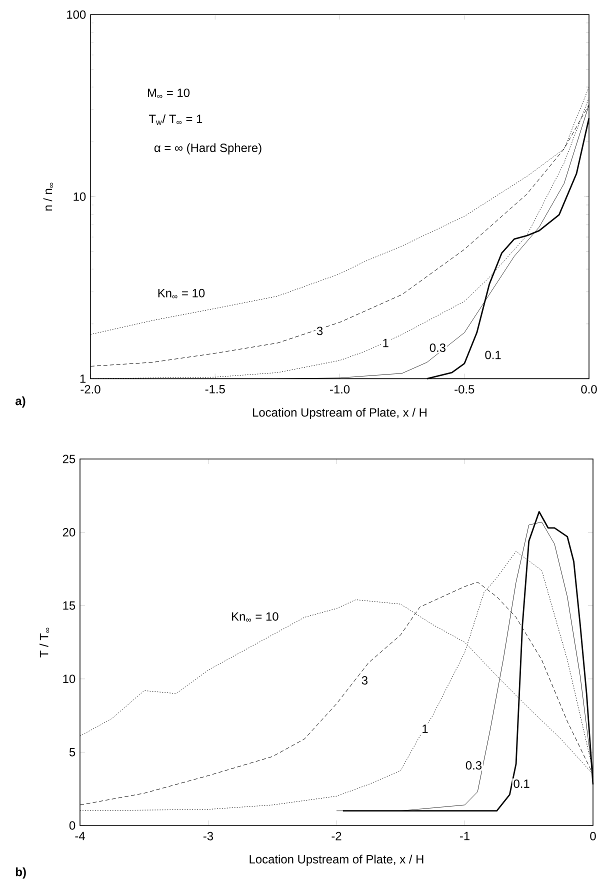 The height and width of the screenshot is (888, 603). What do you see at coordinates (69, 532) in the screenshot?
I see `y-tick-label: 20` at bounding box center [69, 532].